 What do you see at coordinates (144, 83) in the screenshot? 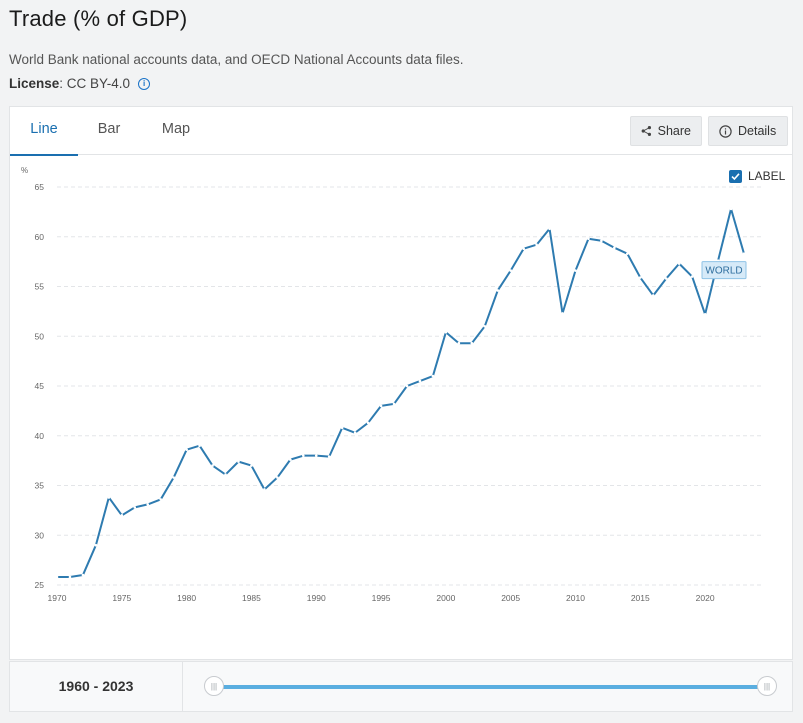
I see `info-icon: i` at bounding box center [144, 83].